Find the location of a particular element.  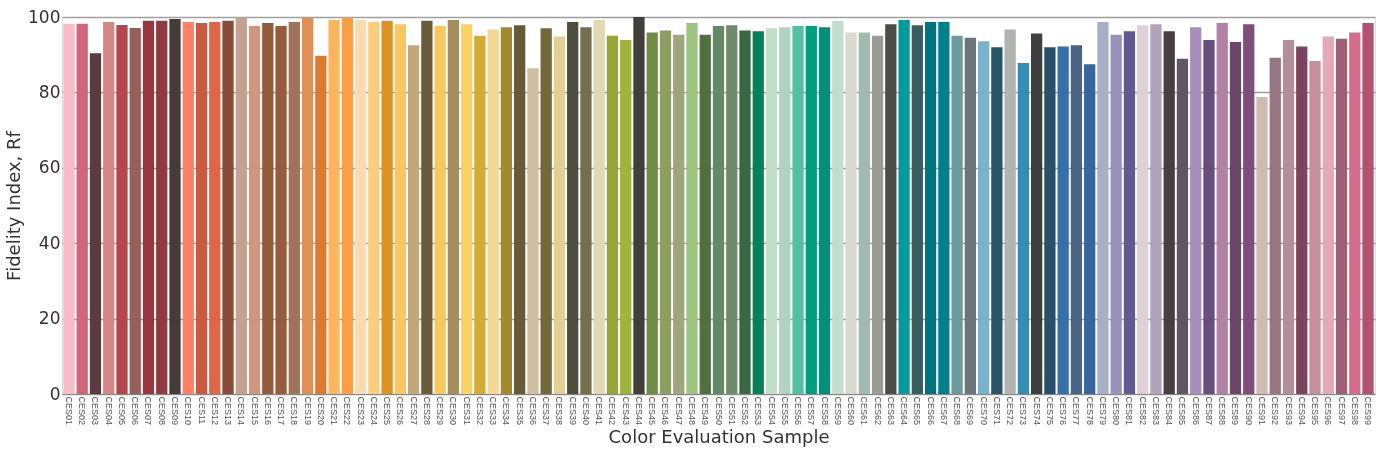

x-tick-label: CES57 is located at coordinates (811, 411).